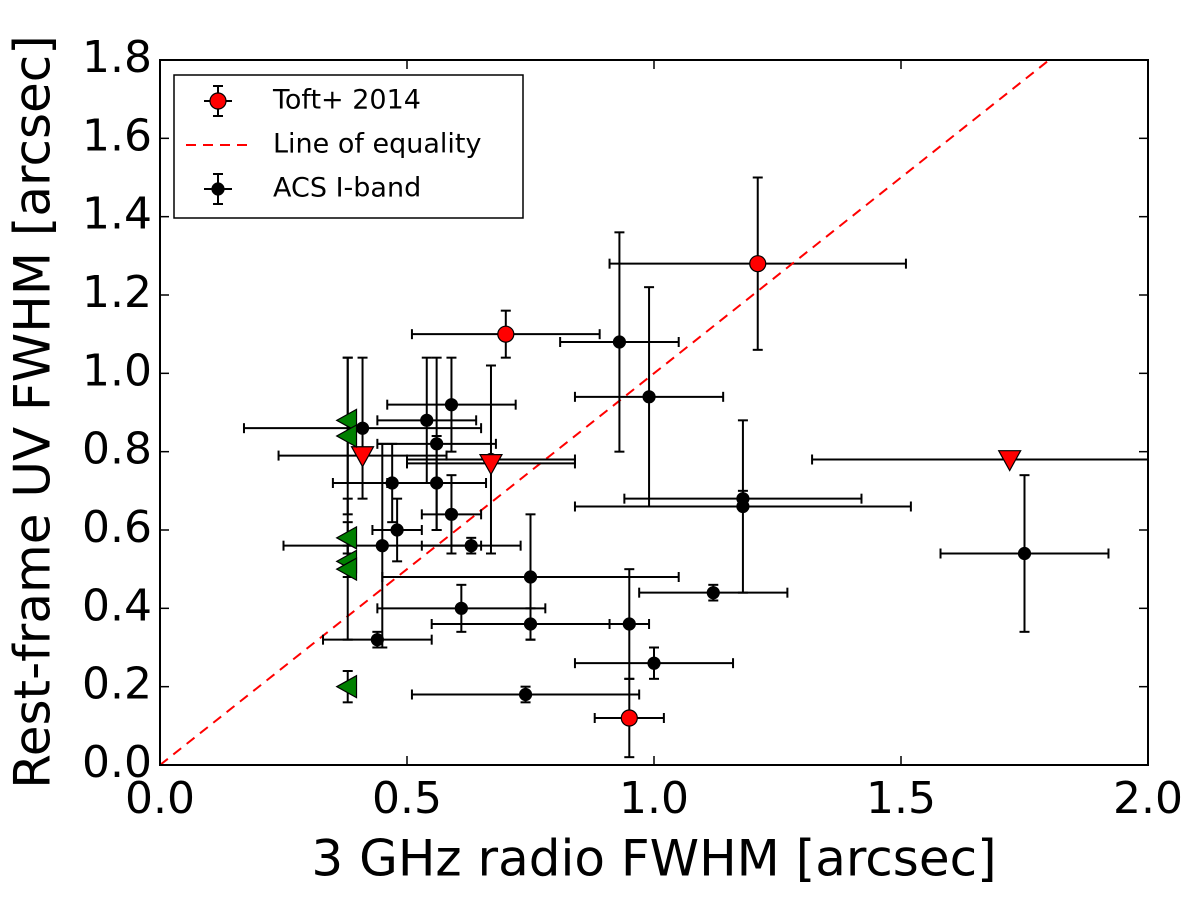  Describe the element at coordinates (117, 449) in the screenshot. I see `y-tick-label: 0.8` at that location.